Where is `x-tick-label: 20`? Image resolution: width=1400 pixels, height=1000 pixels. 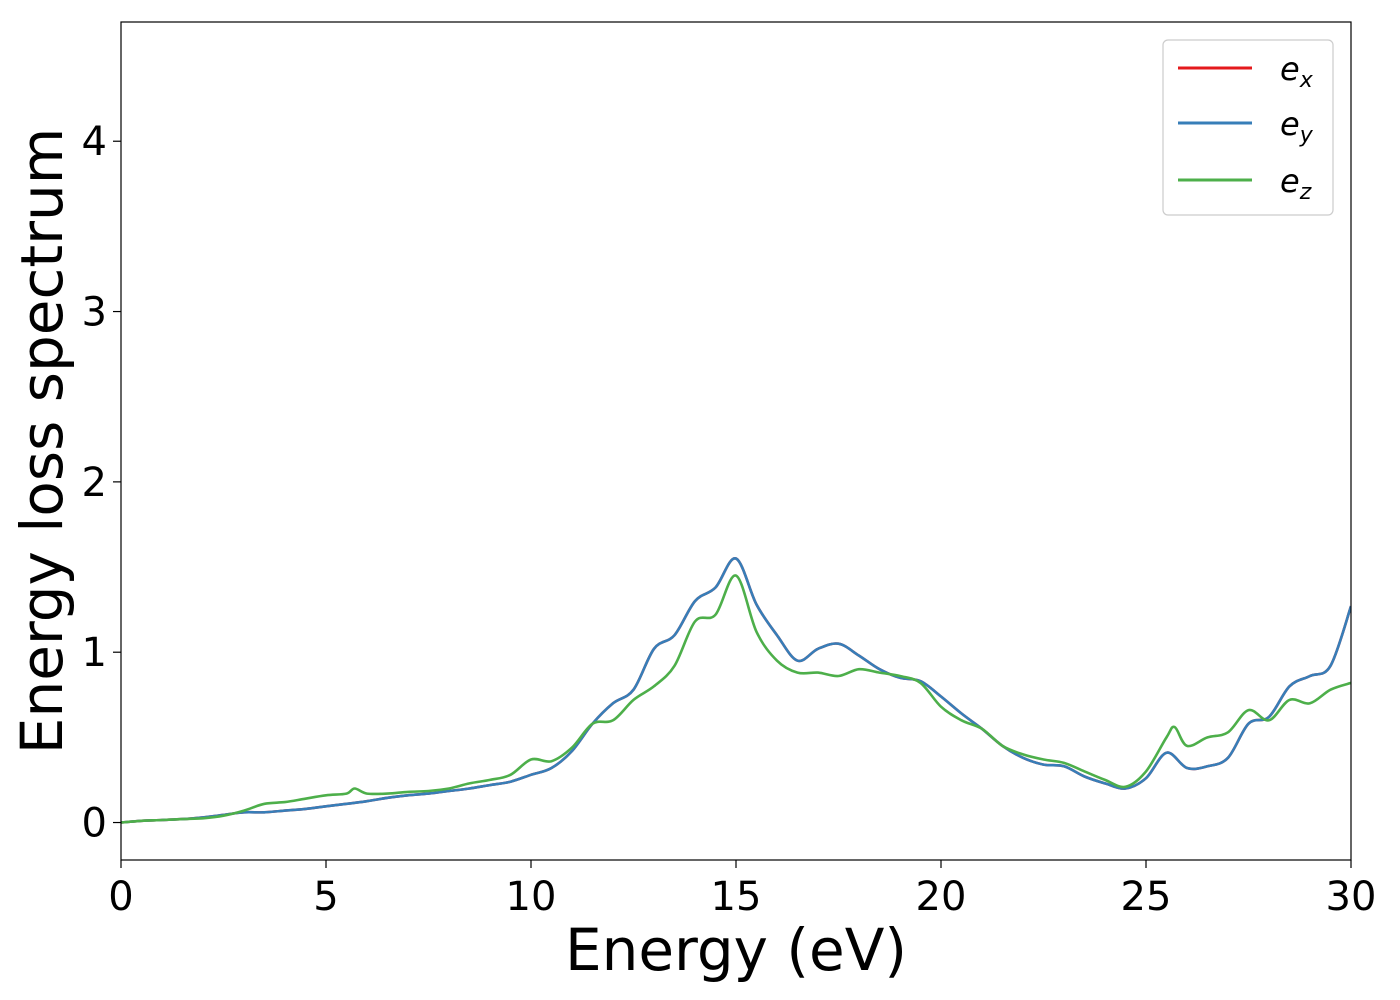 x-tick-label: 20 is located at coordinates (941, 897).